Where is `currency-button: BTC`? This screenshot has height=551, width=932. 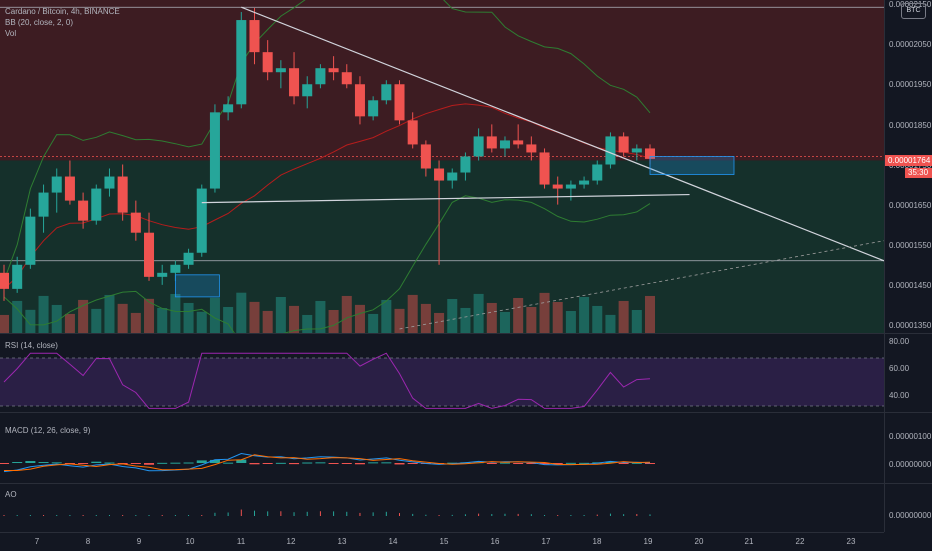 currency-button: BTC is located at coordinates (913, 11).